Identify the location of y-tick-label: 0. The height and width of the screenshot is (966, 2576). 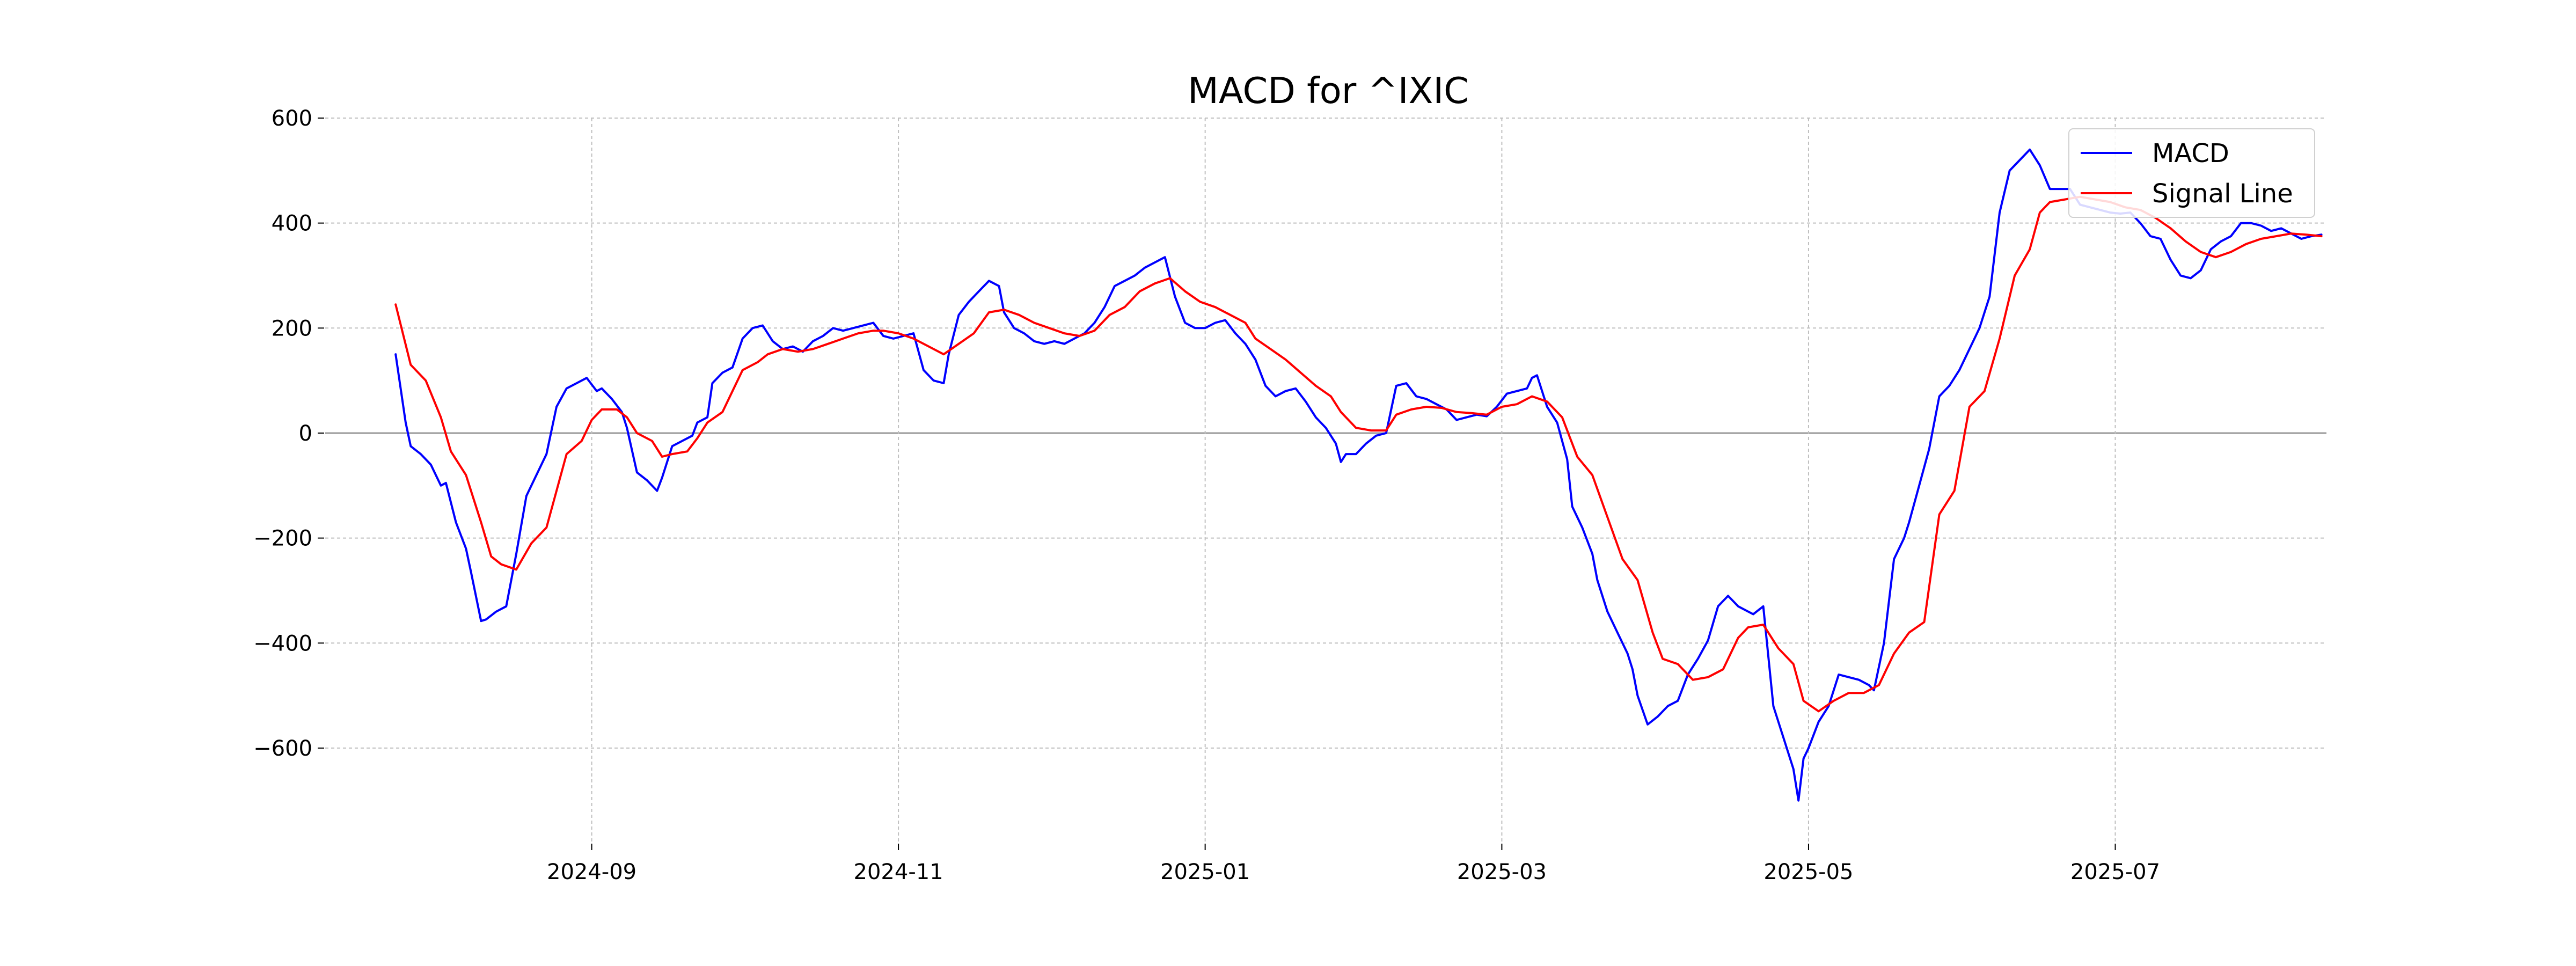
(305, 433).